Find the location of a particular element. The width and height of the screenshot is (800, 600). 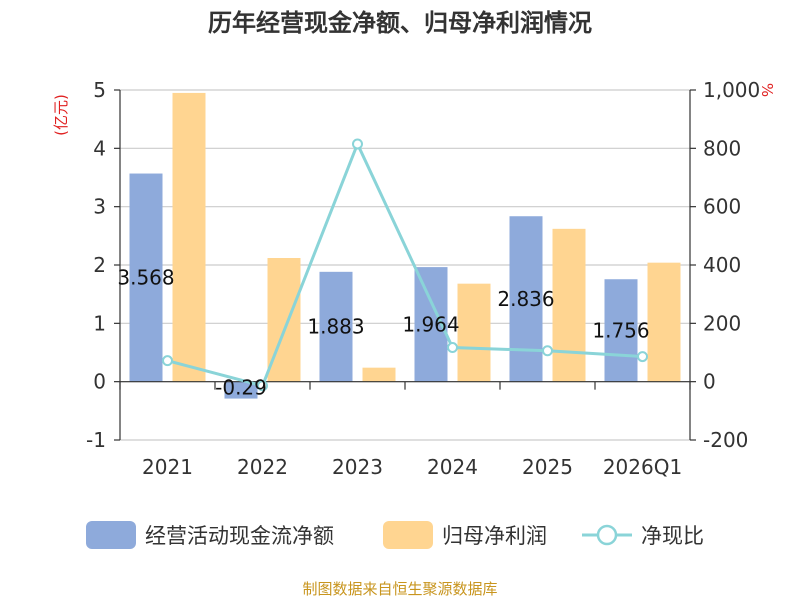

right-tick-label: 400 is located at coordinates (722, 265).